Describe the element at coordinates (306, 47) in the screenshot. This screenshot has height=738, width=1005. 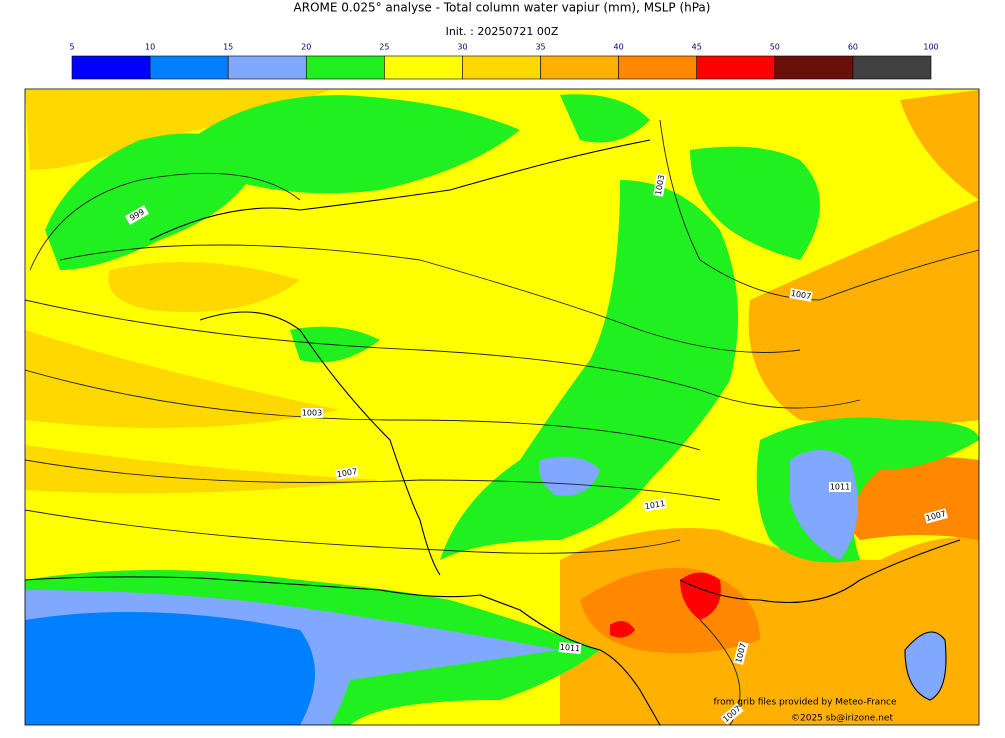
I see `colorbar-tick-label: 20` at that location.